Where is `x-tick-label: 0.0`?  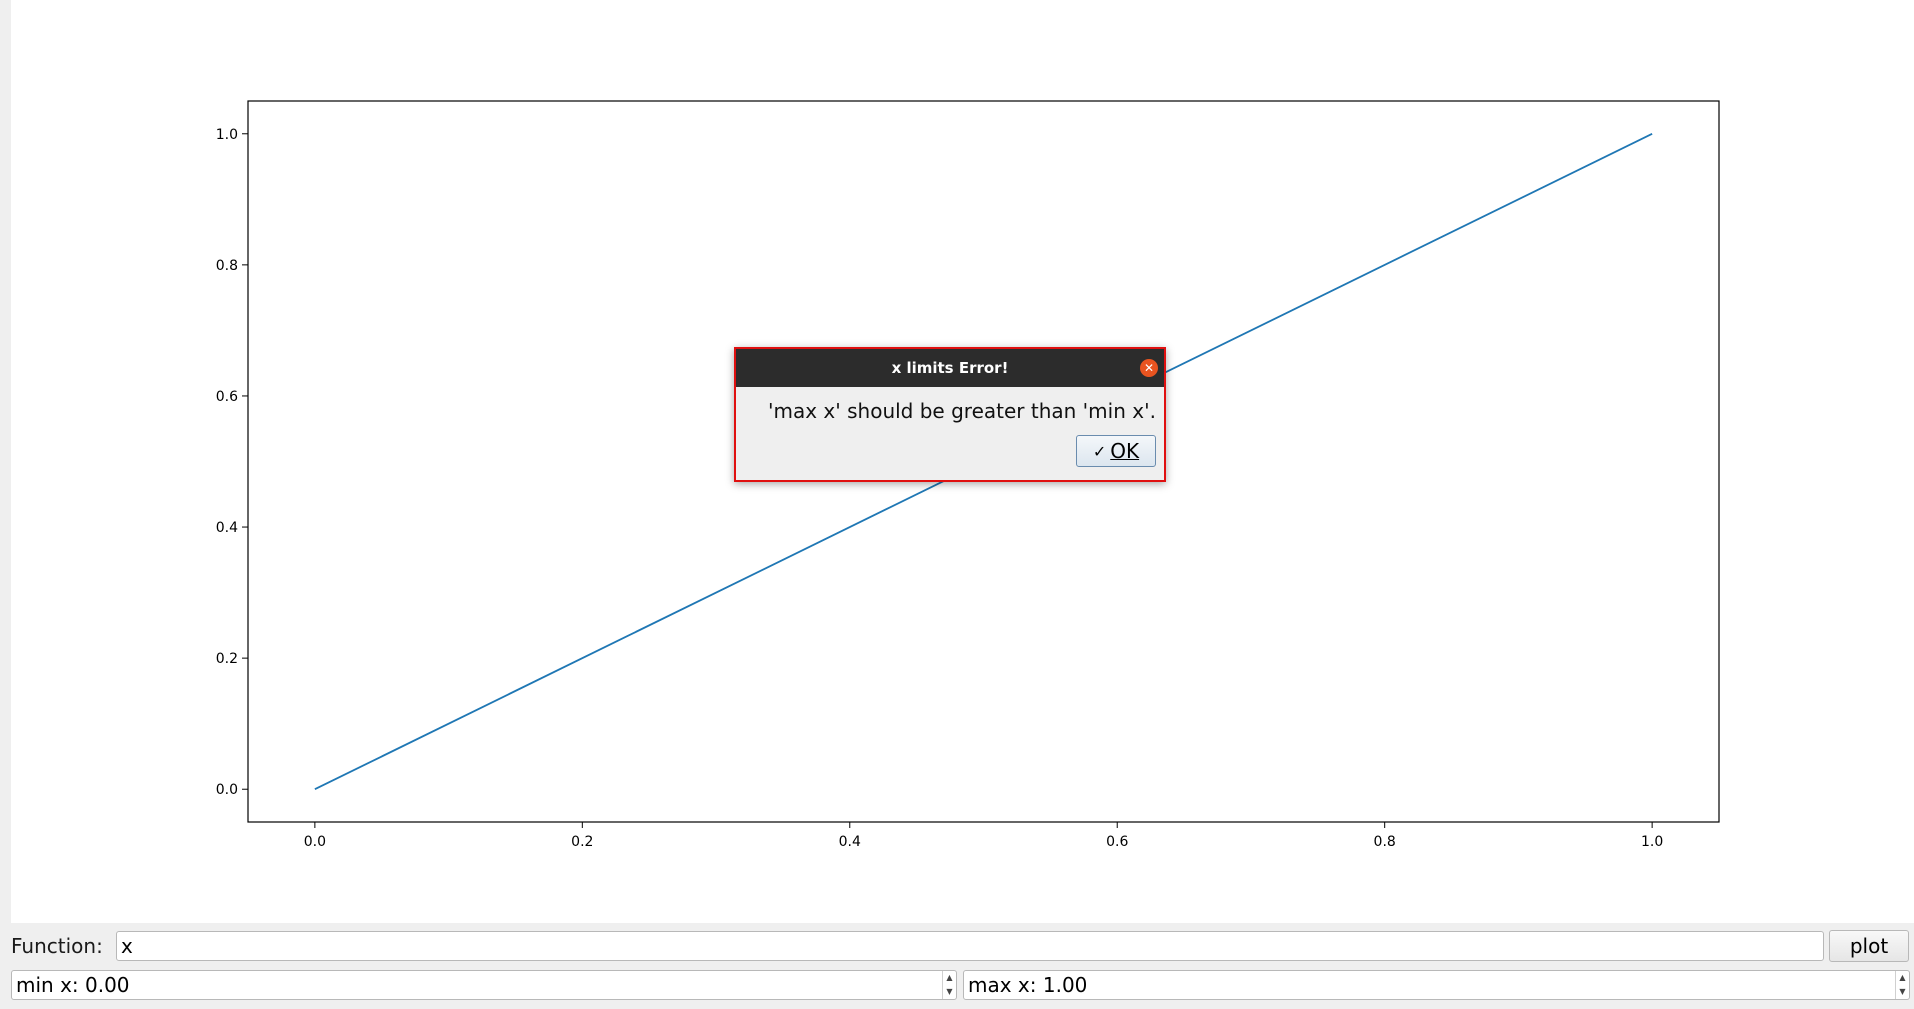
x-tick-label: 0.0 is located at coordinates (315, 842).